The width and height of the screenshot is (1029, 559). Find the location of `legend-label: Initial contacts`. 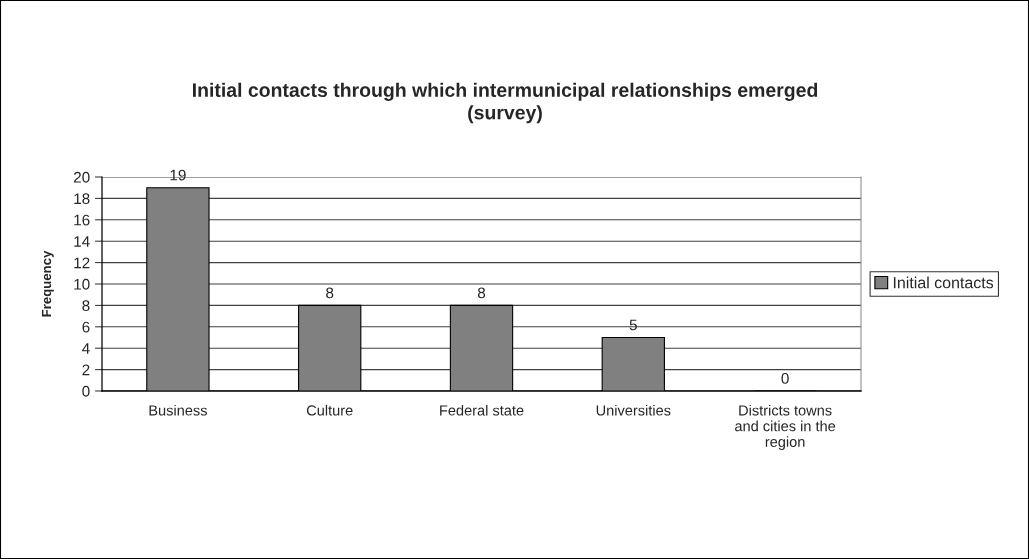

legend-label: Initial contacts is located at coordinates (943, 282).